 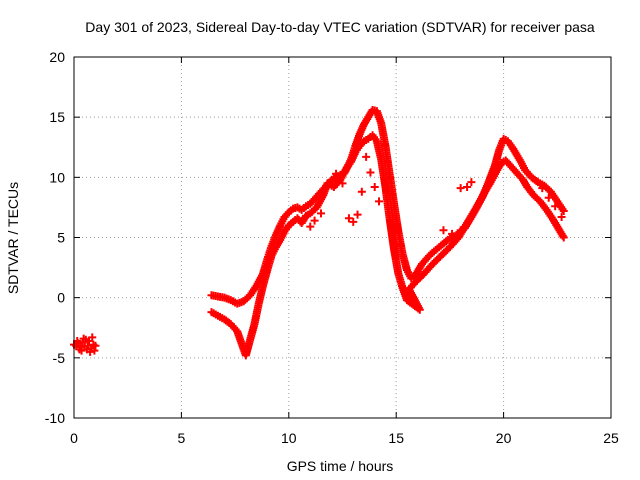 I want to click on x-tick-label: 25, so click(x=611, y=438).